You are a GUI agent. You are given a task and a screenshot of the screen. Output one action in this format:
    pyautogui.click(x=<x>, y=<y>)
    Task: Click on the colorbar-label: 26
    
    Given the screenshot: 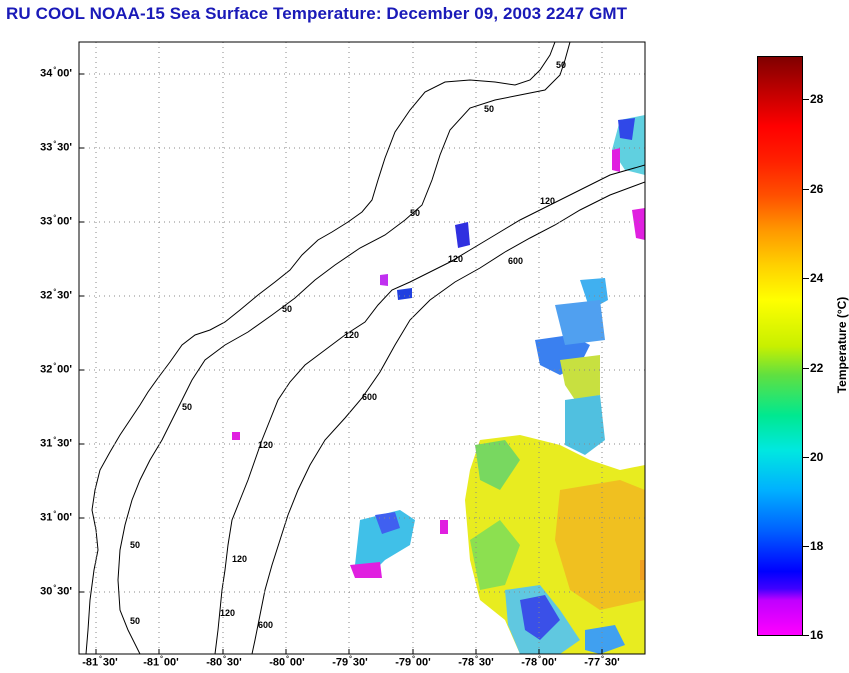 What is the action you would take?
    pyautogui.click(x=817, y=189)
    